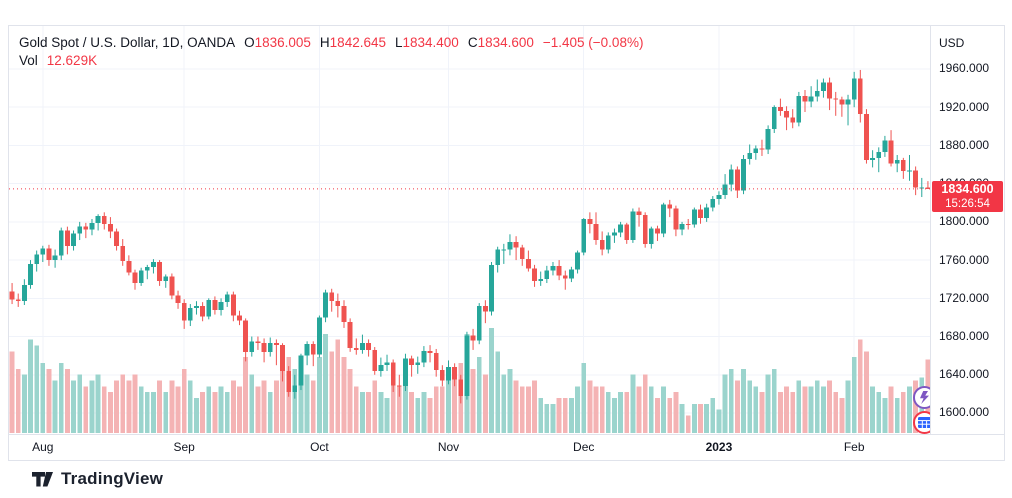 This screenshot has width=1012, height=498. Describe the element at coordinates (506, 447) in the screenshot. I see `time-axis: Aug Sep Oct Nov Dec 2023 Feb` at that location.